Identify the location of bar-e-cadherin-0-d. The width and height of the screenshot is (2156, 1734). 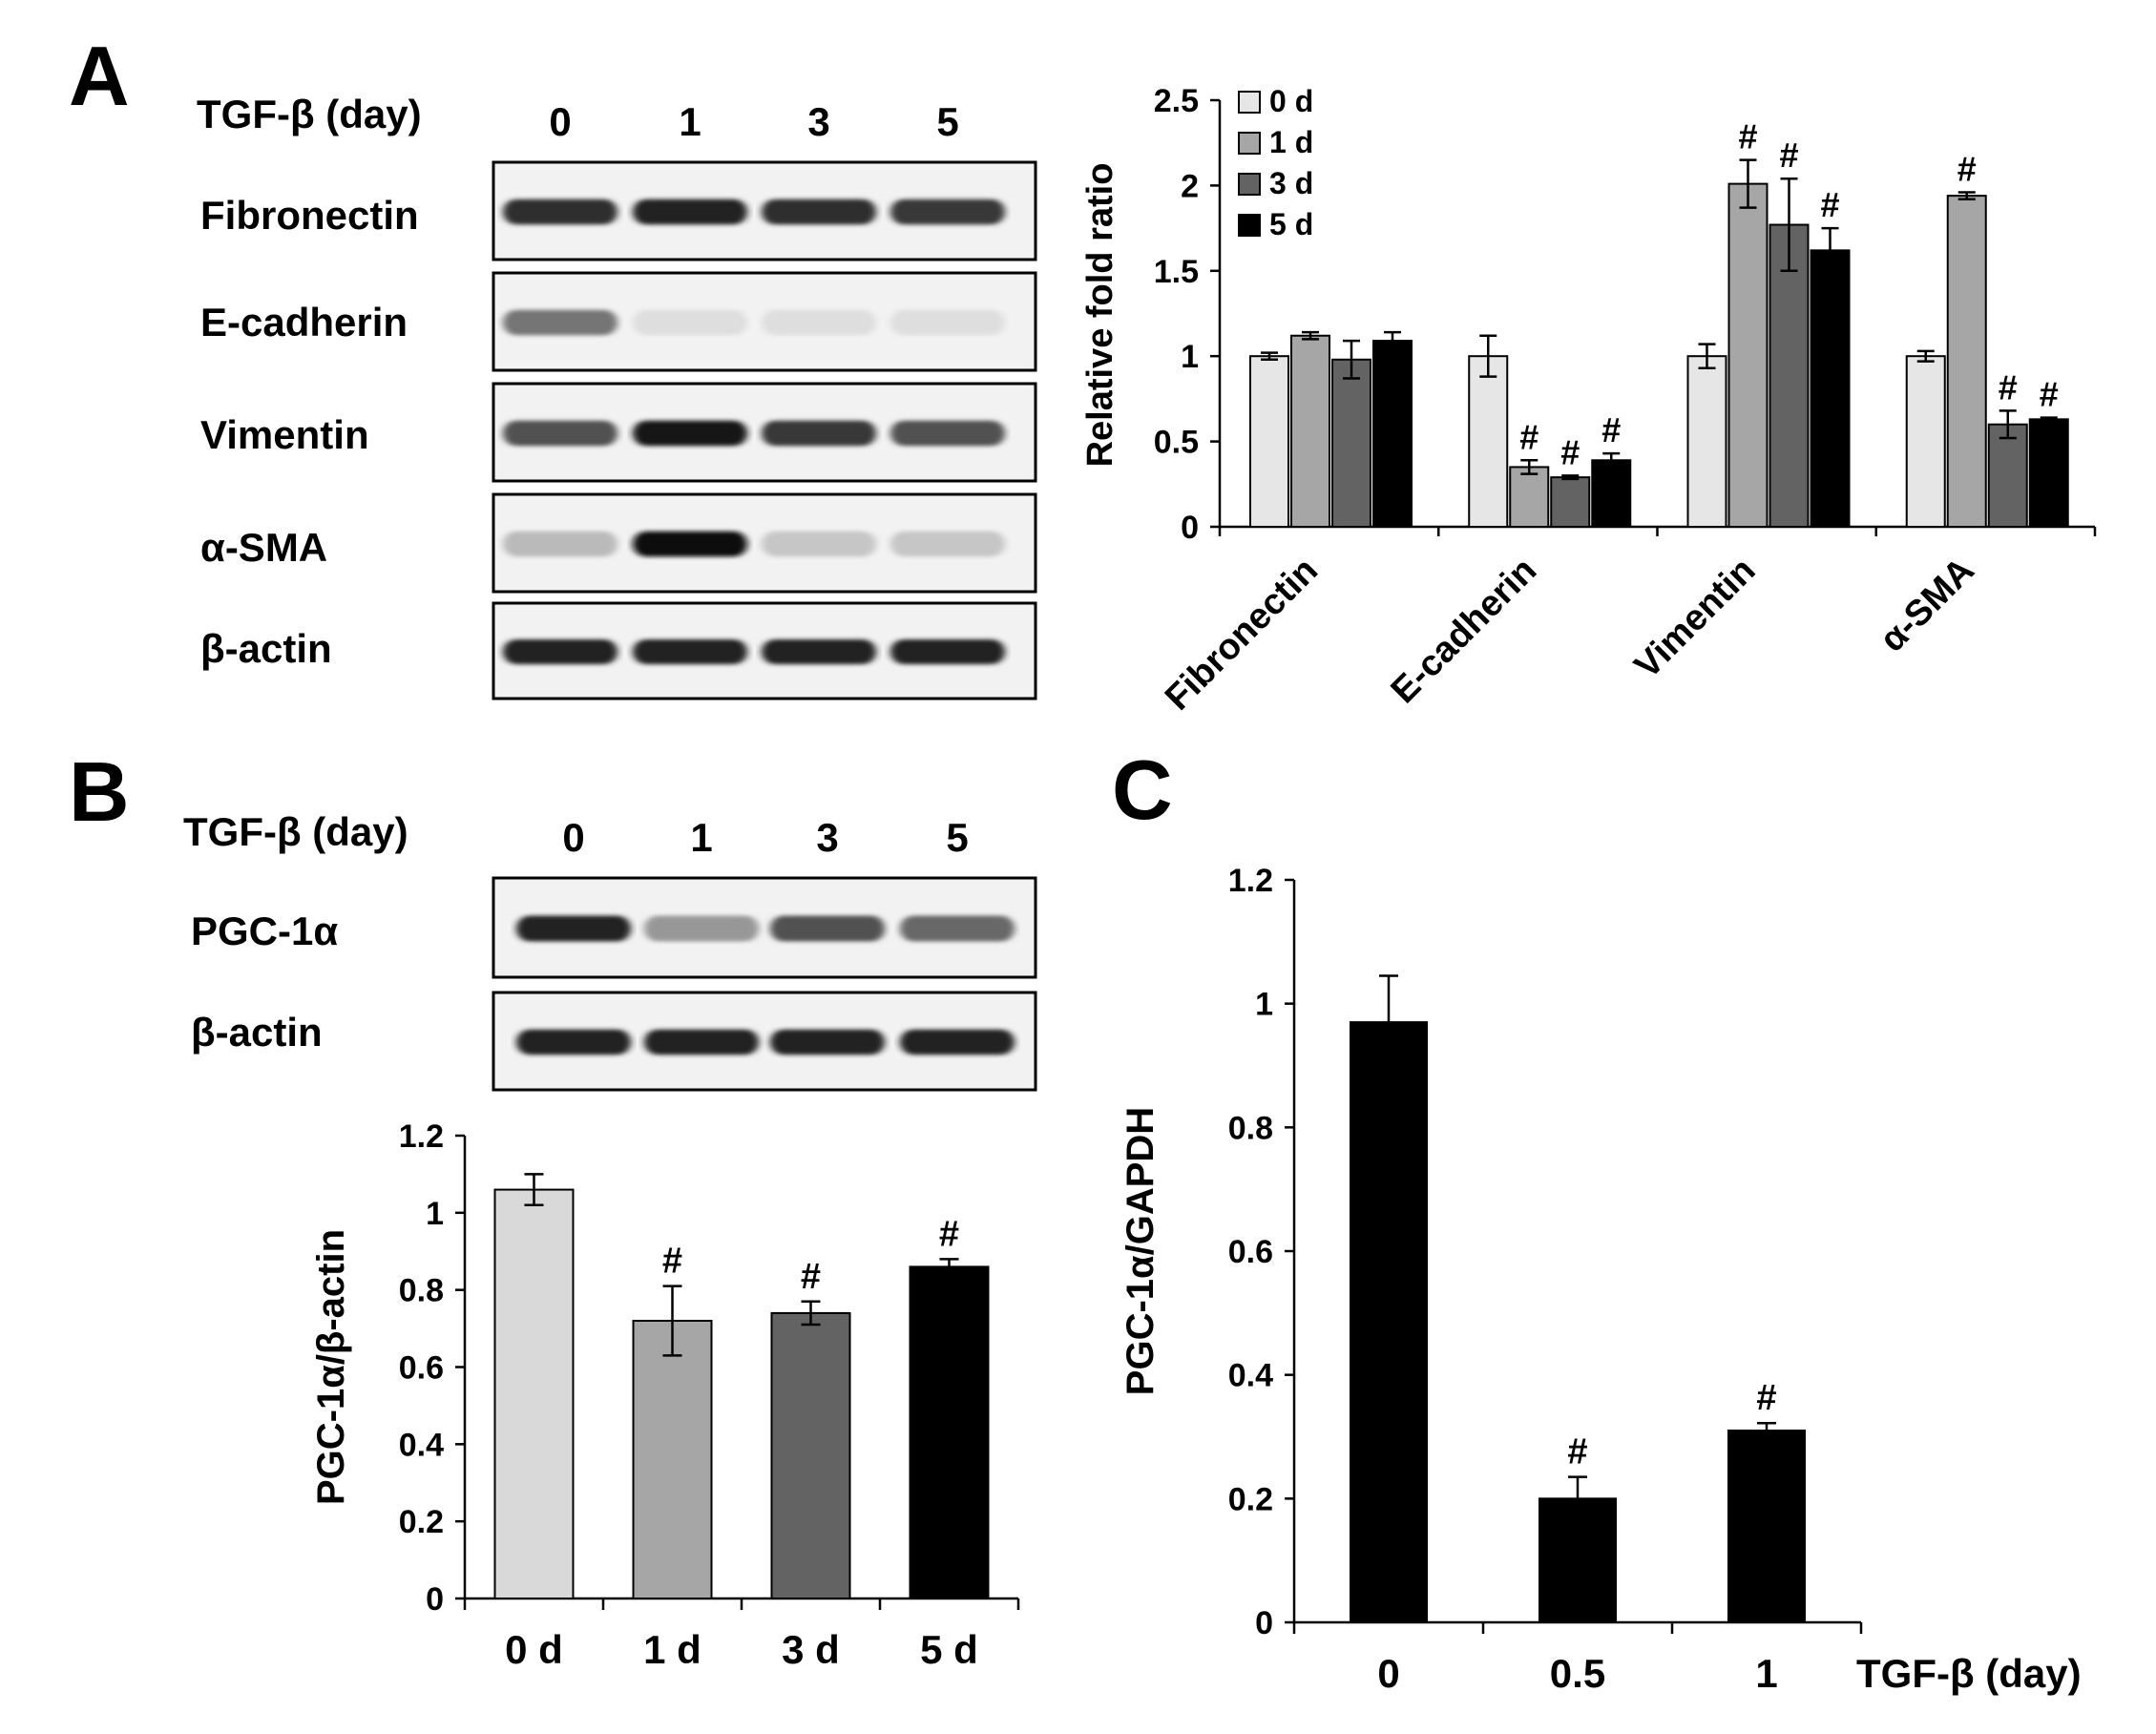
(1488, 442).